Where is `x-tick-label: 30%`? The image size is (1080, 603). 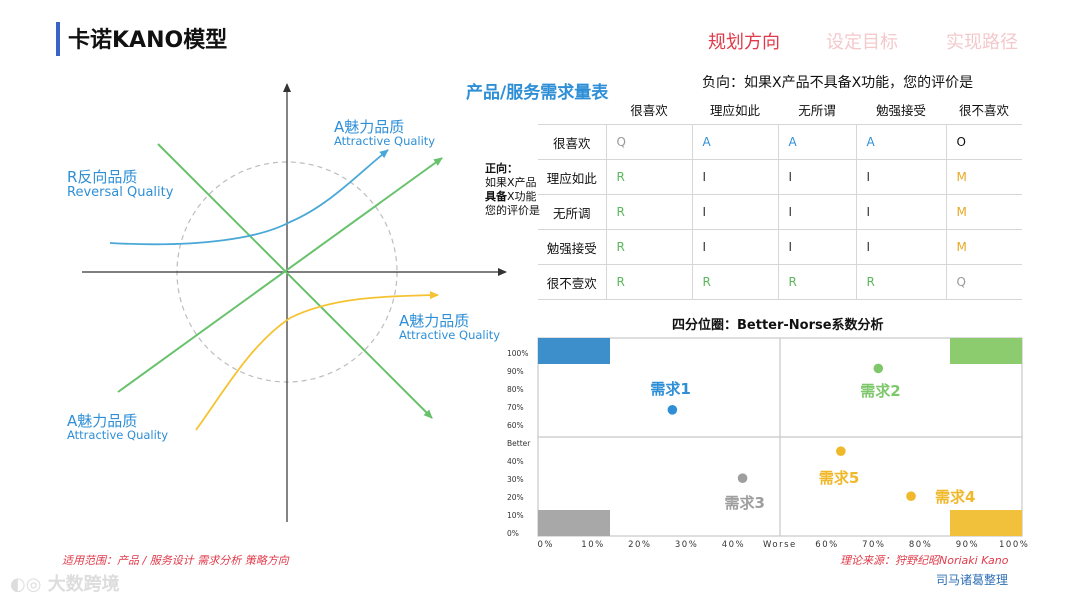 x-tick-label: 30% is located at coordinates (686, 545).